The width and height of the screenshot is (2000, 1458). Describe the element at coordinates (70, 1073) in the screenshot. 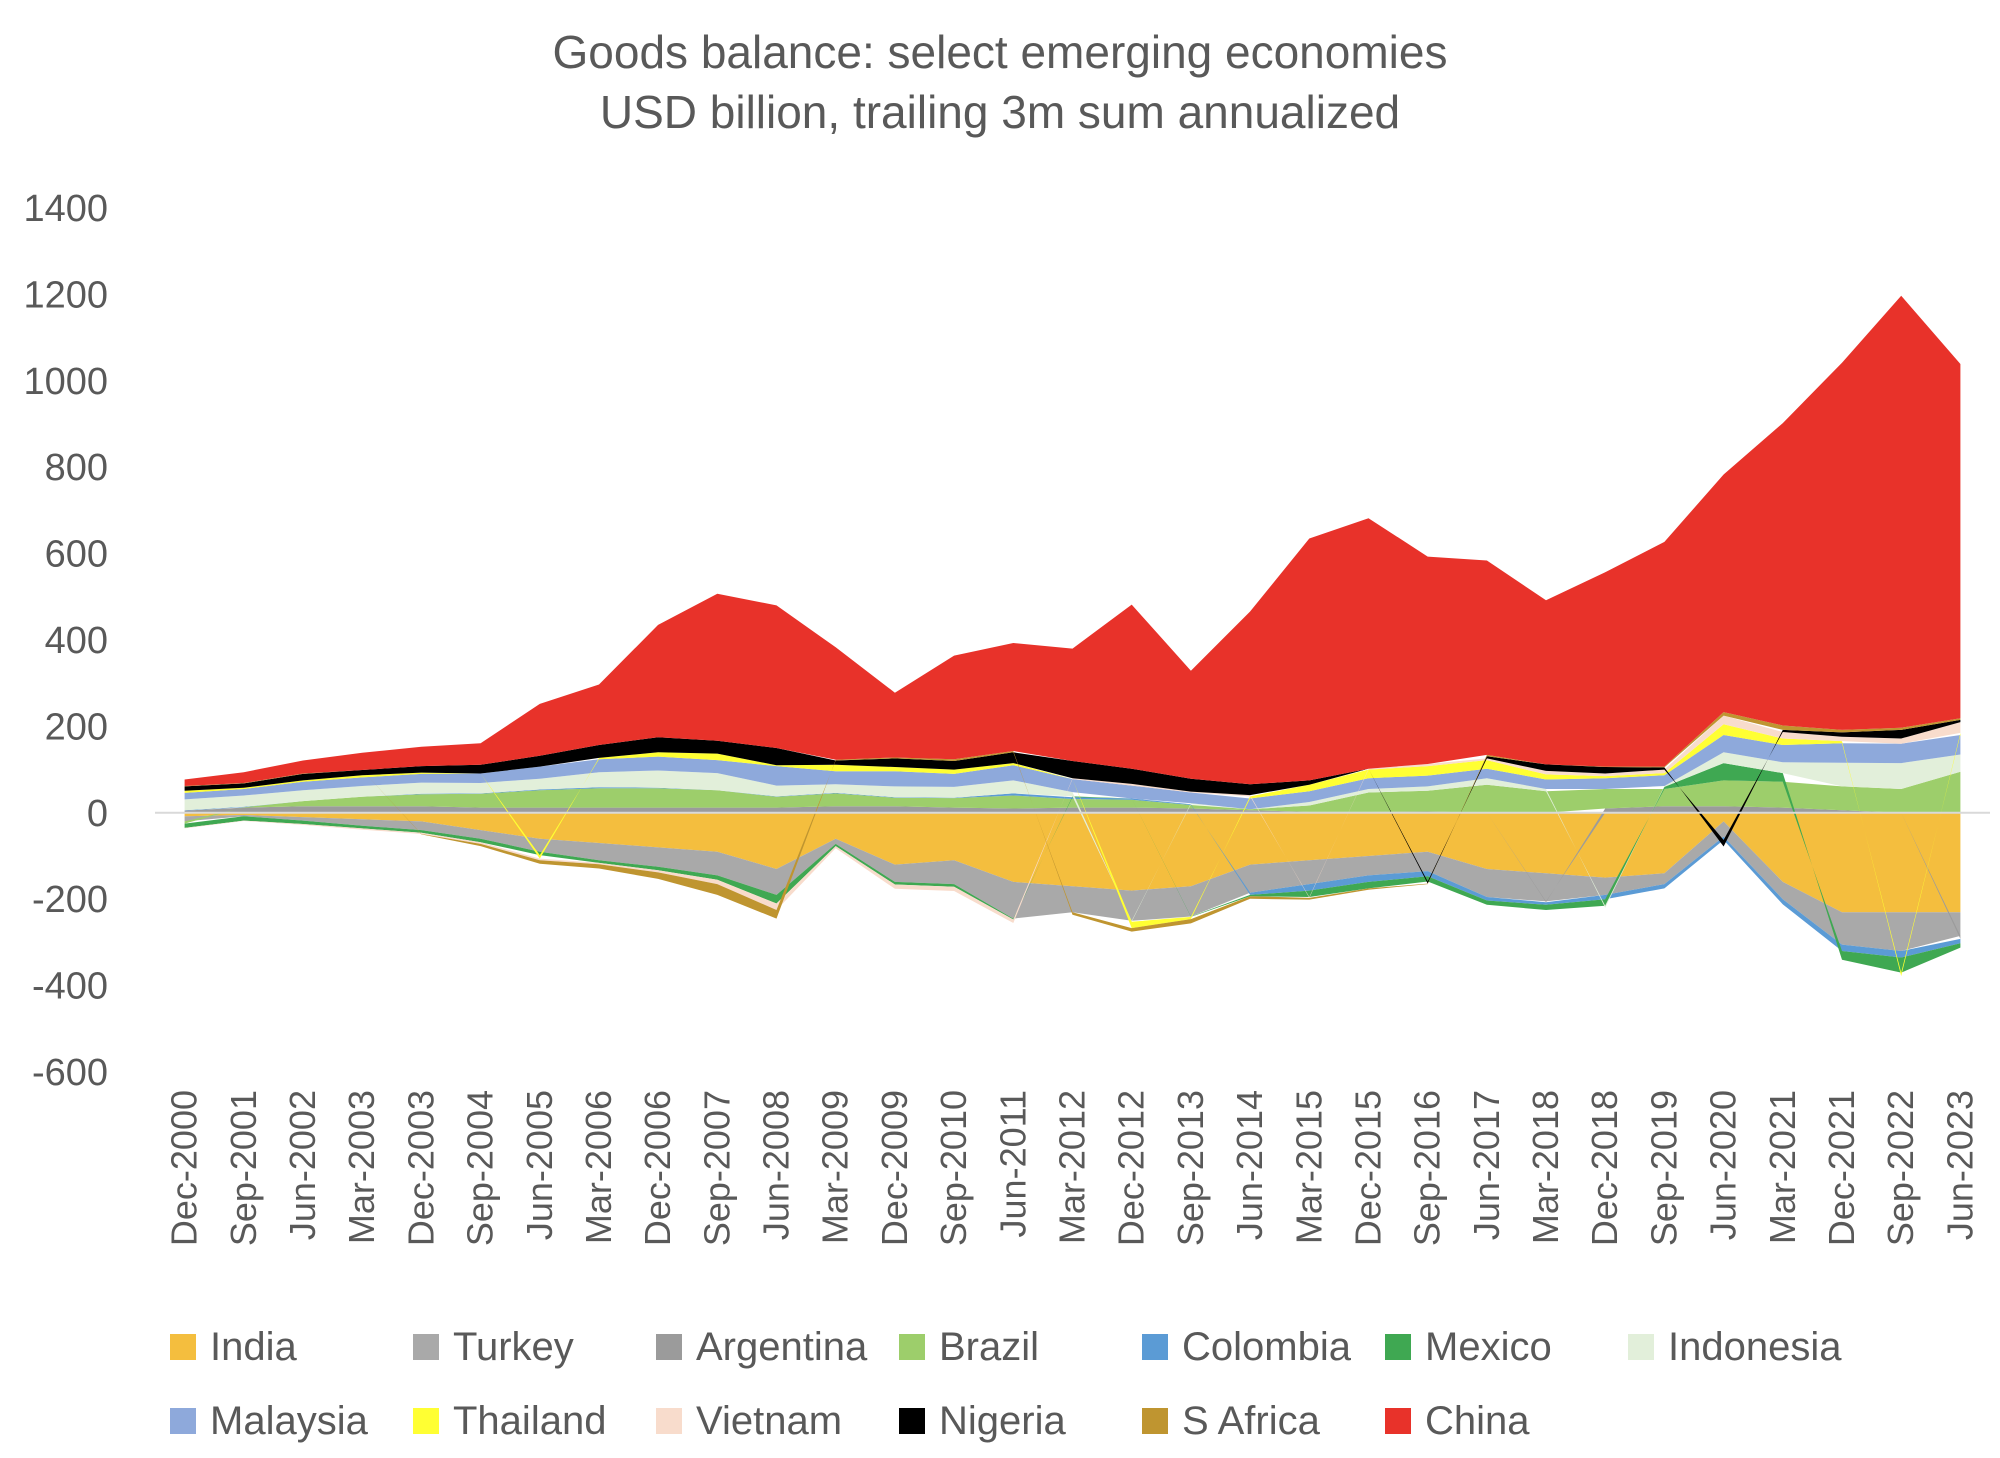

I see `y-tick-label: -600` at that location.